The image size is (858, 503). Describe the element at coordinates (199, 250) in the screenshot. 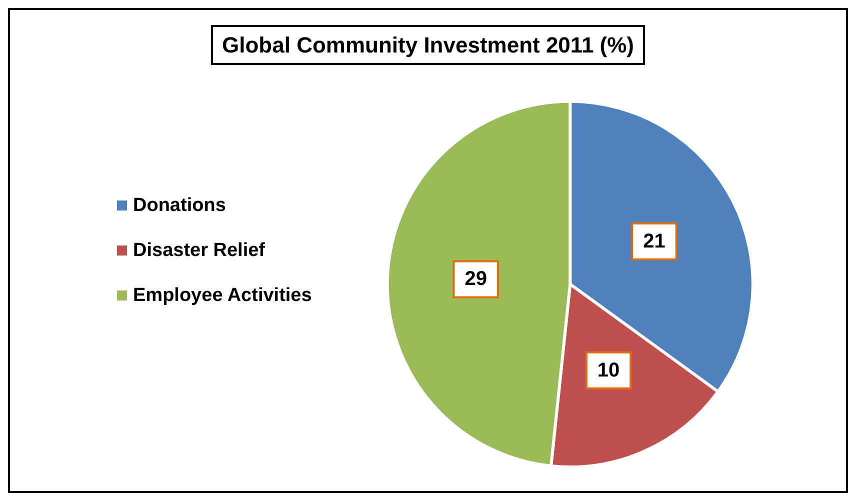

I see `legend-label: Disaster Relief` at that location.